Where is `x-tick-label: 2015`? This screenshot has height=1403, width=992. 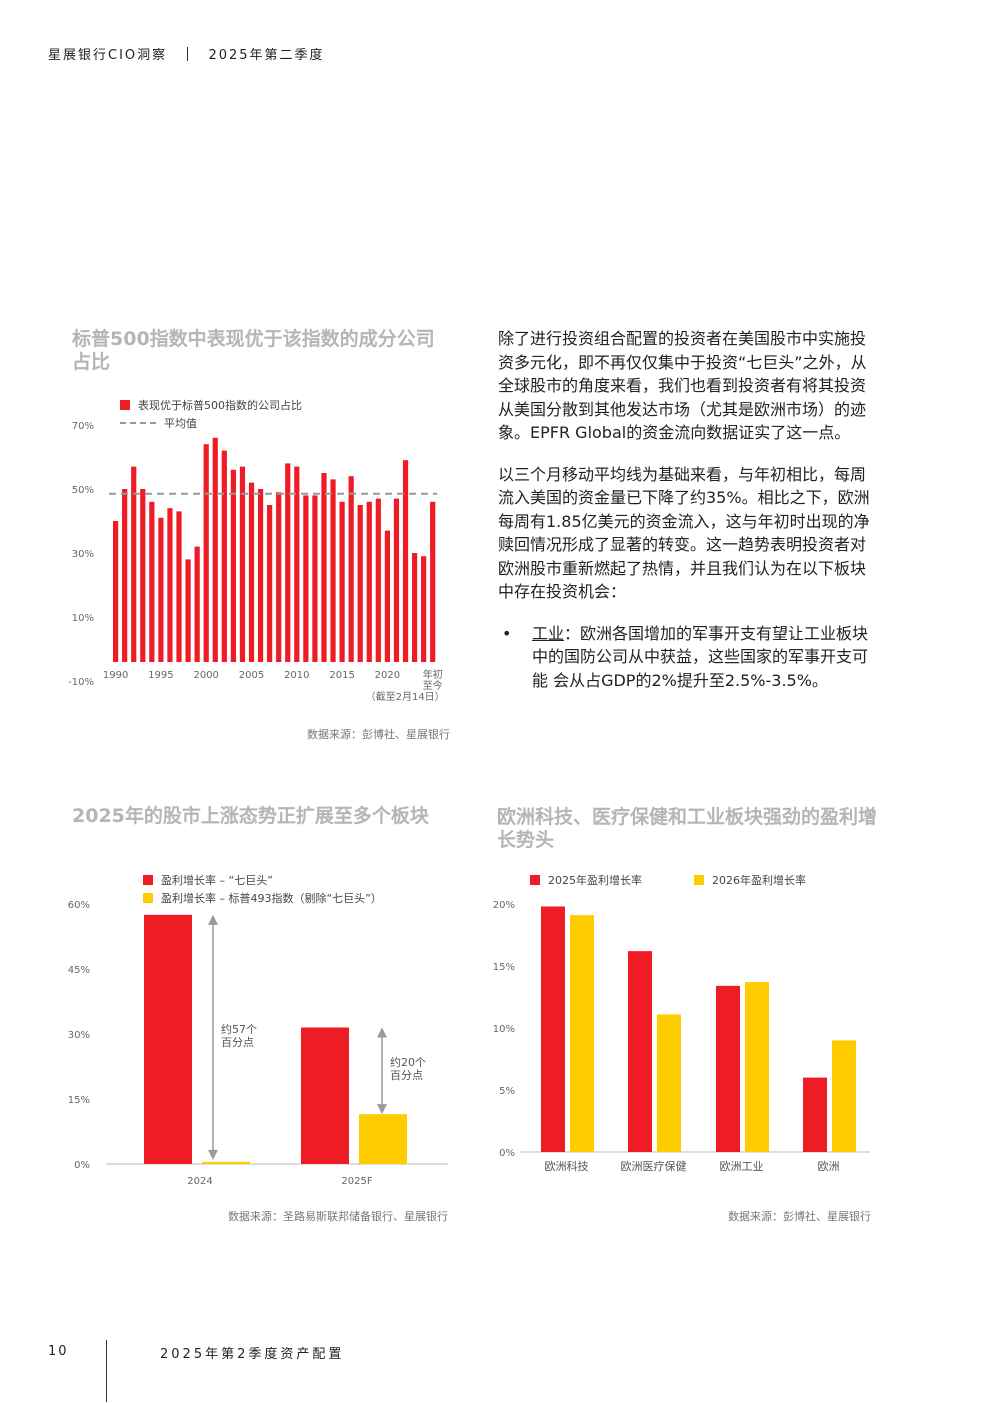
x-tick-label: 2015 is located at coordinates (341, 675).